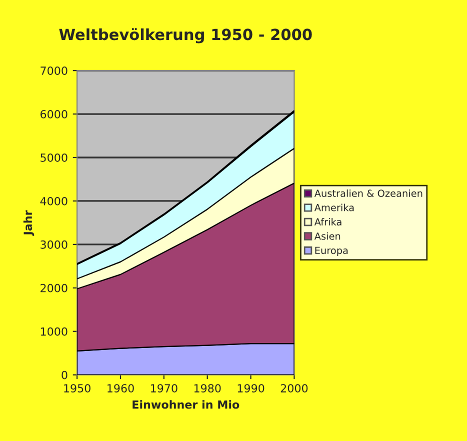  Describe the element at coordinates (164, 388) in the screenshot. I see `x-tick-label: 1970` at that location.